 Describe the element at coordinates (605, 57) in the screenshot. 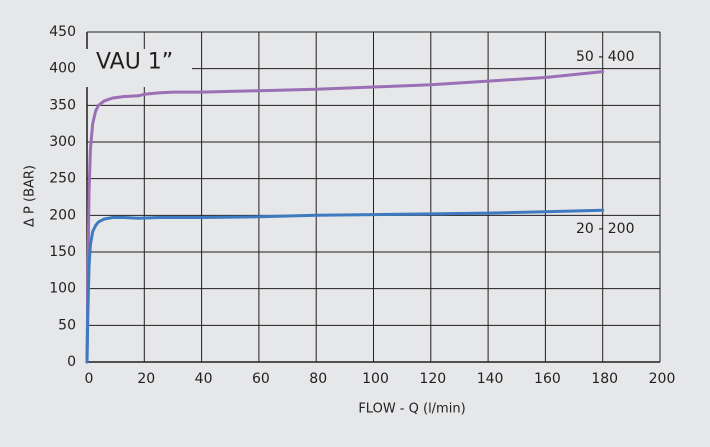

I see `series-label-50-400: 50 - 400` at that location.